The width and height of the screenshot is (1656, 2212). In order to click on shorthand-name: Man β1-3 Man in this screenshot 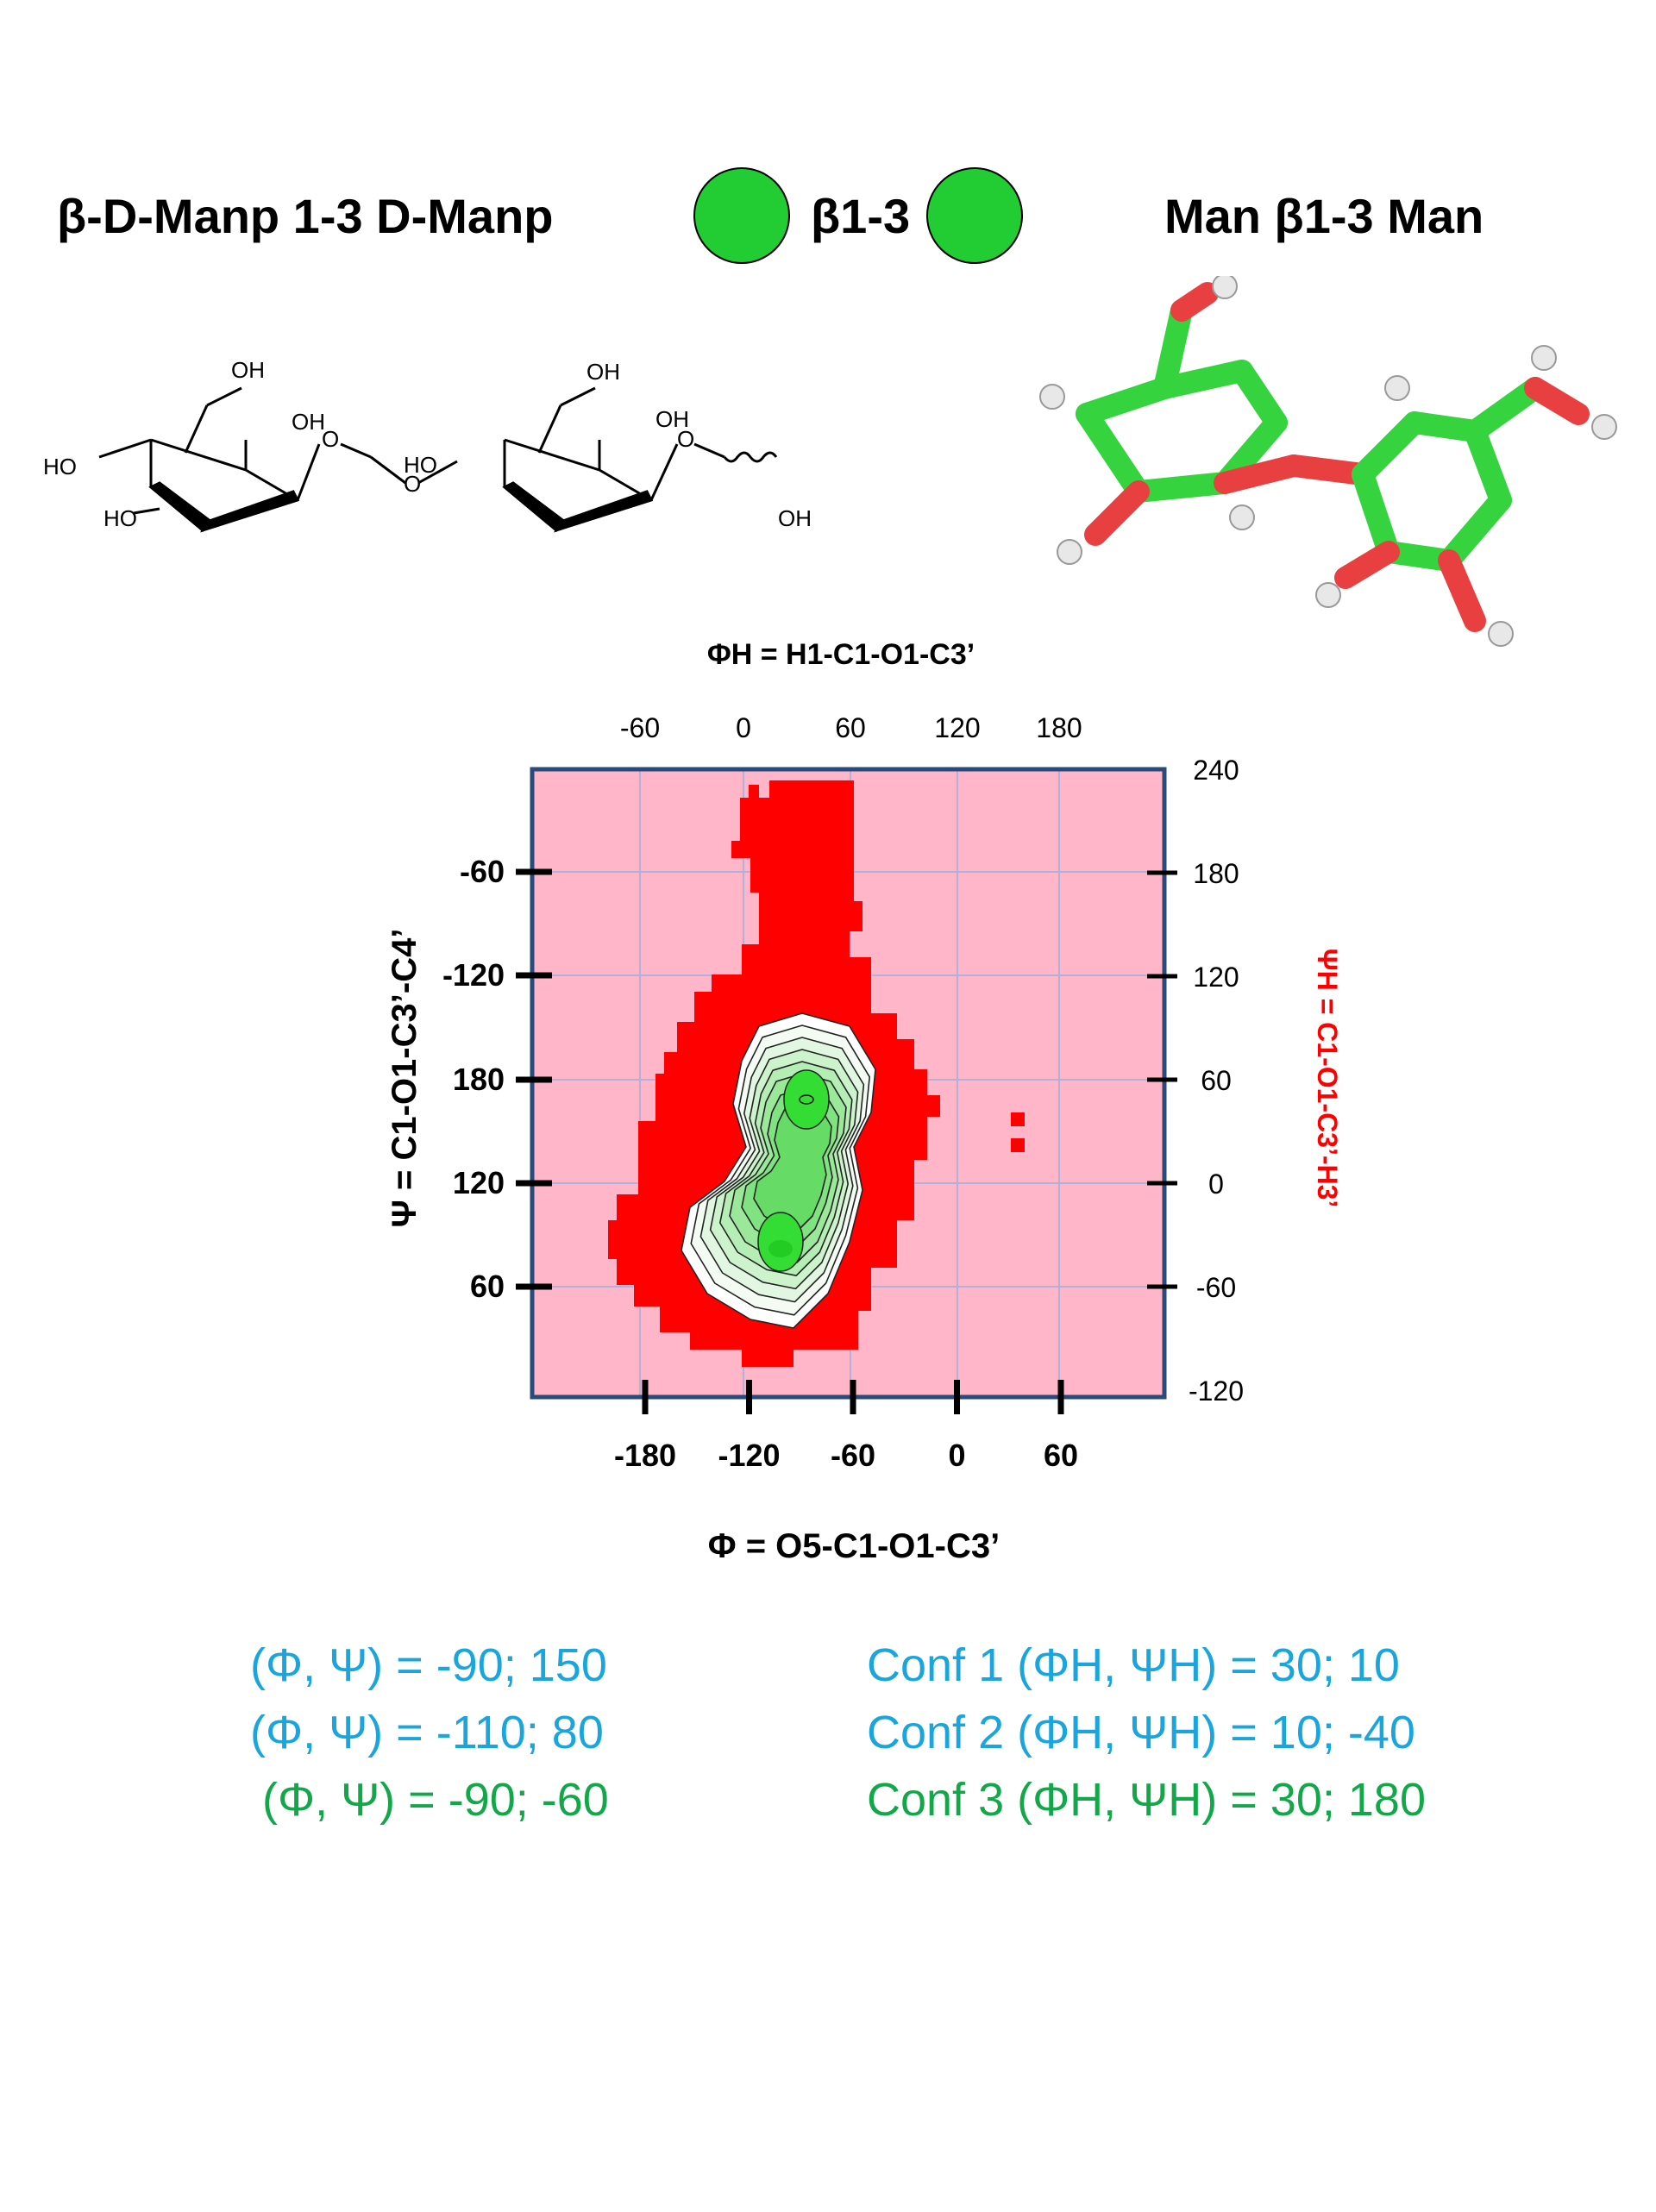, I will do `click(1324, 216)`.